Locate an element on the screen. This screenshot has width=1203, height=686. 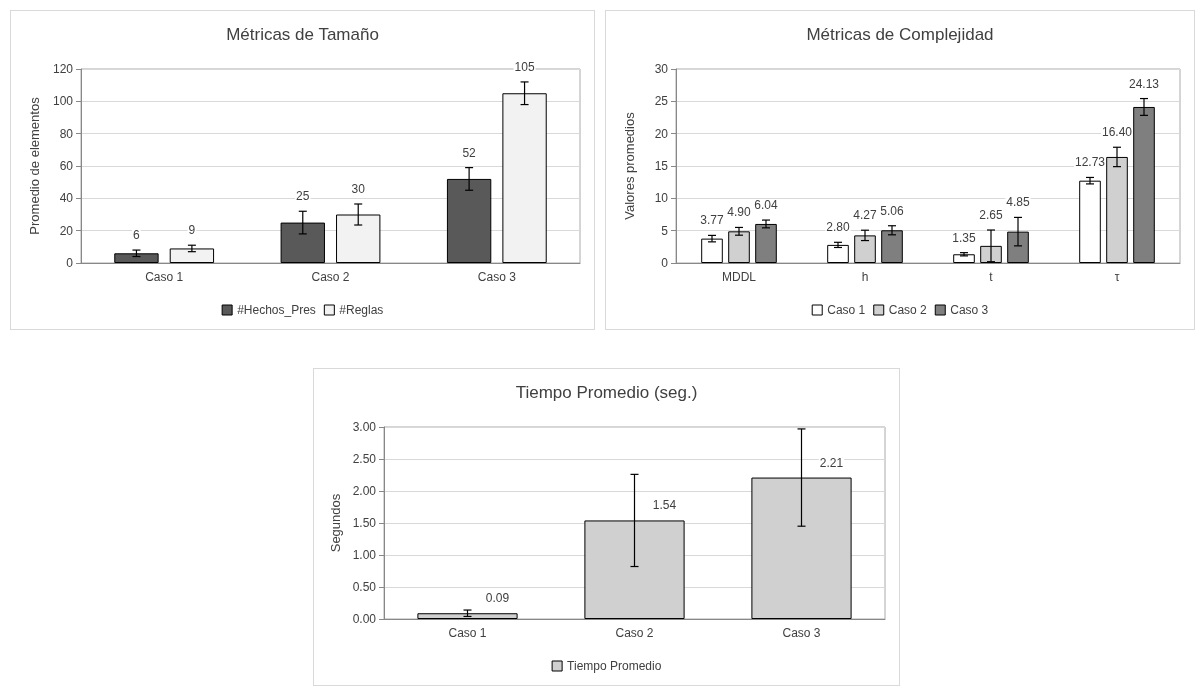
data-label: 0.09 is located at coordinates (497, 598).